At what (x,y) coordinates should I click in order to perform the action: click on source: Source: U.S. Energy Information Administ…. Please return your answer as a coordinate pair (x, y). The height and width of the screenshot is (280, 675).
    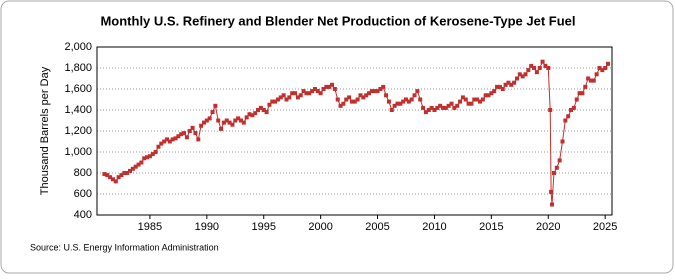
    Looking at the image, I should click on (124, 247).